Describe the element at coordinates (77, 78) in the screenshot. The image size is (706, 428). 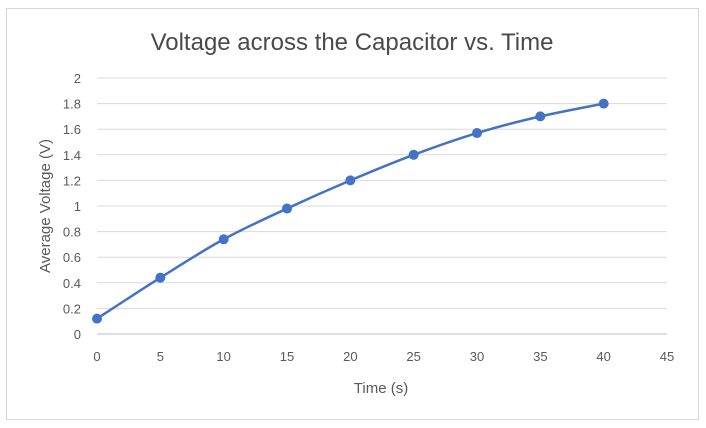
I see `y-tick-label: 2` at that location.